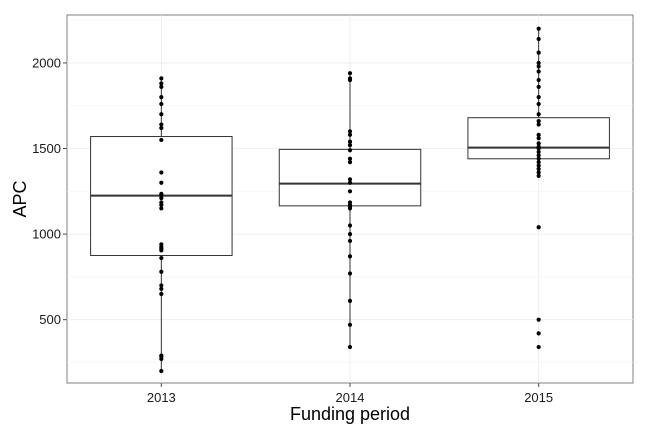 The height and width of the screenshot is (432, 648). What do you see at coordinates (20, 198) in the screenshot?
I see `y-axis-title: APC` at bounding box center [20, 198].